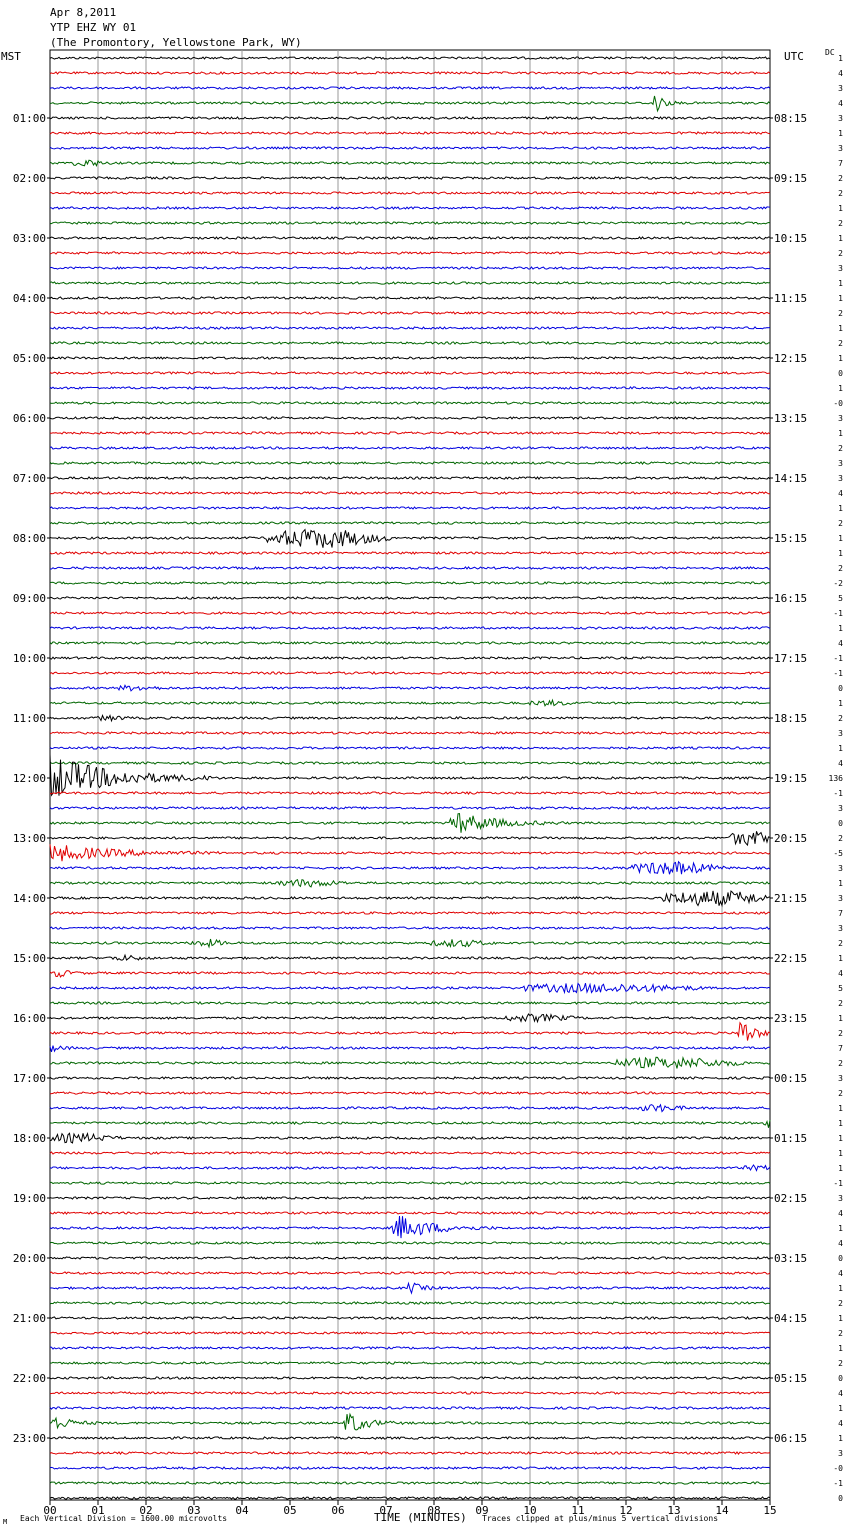 This screenshot has width=850, height=1534. Describe the element at coordinates (29, 598) in the screenshot. I see `left-hour-label: 09:00` at that location.